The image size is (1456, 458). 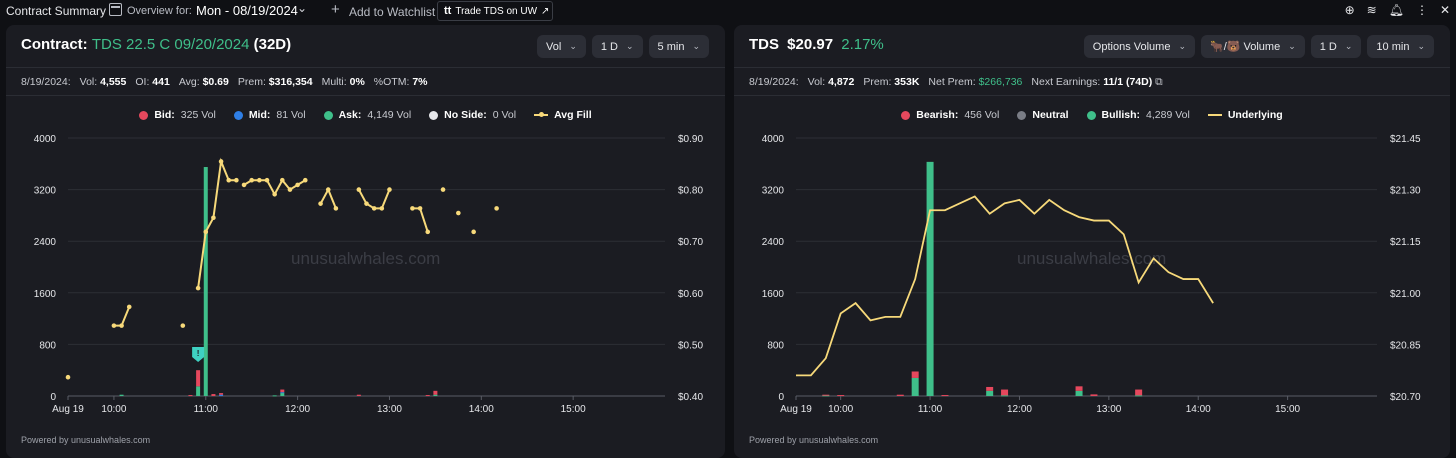 What do you see at coordinates (671, 46) in the screenshot?
I see `interval-select-value: 5 min` at bounding box center [671, 46].